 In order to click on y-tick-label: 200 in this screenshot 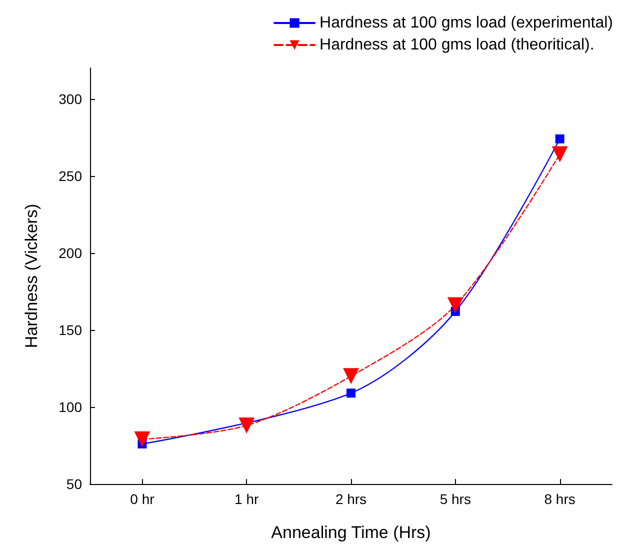, I will do `click(70, 252)`.